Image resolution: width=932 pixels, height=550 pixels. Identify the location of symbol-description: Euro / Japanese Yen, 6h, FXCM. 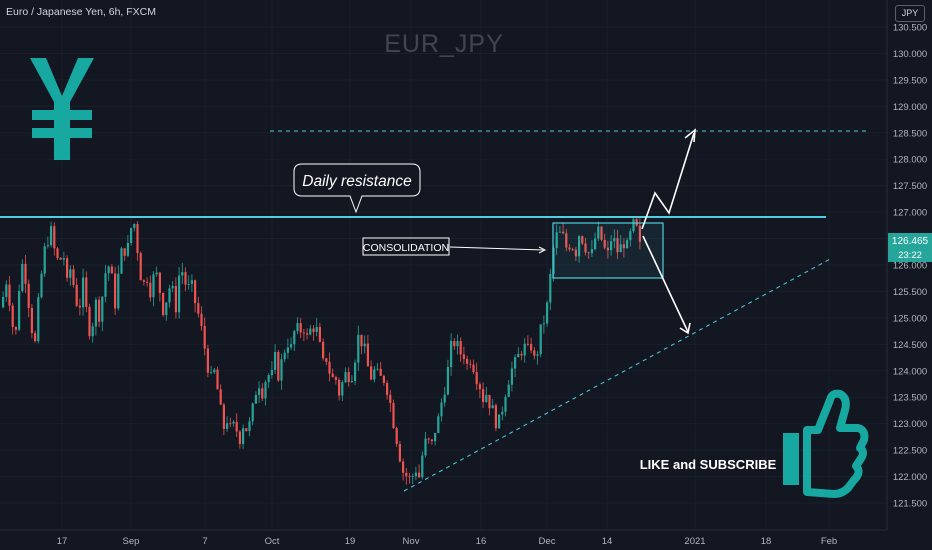
(81, 12).